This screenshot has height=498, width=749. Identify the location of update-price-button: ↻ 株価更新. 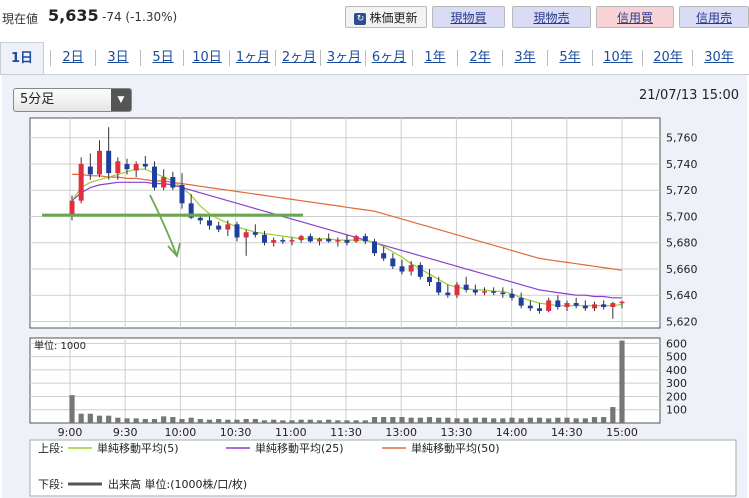
(386, 17).